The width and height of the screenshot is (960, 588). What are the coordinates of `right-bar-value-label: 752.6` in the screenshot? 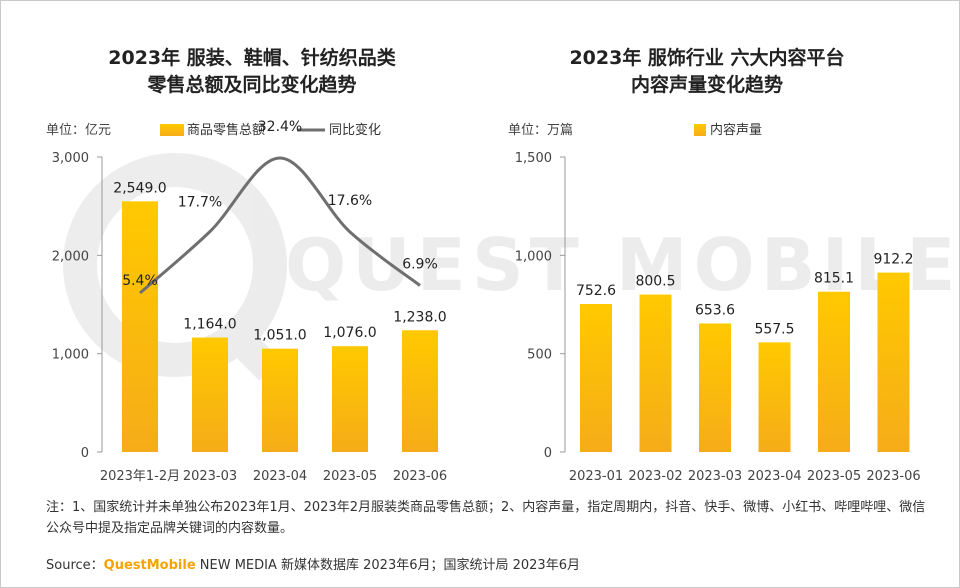 It's located at (596, 291).